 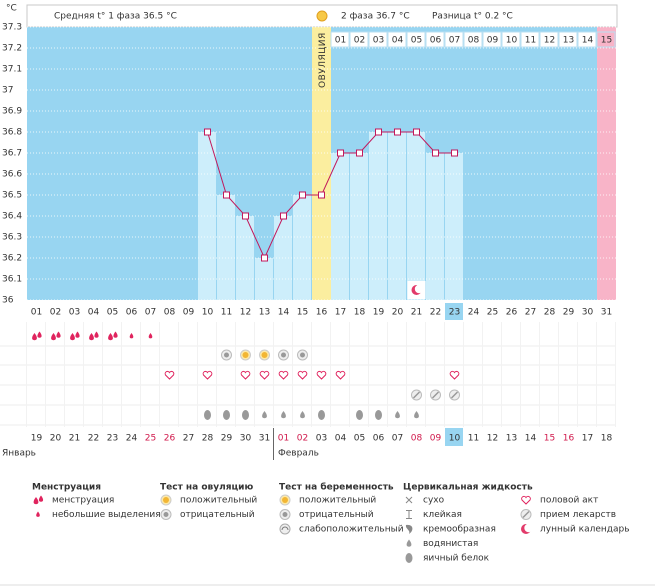 I want to click on phase1-average: Средняя t° 1 фаза 36.5 °C, so click(x=115, y=17).